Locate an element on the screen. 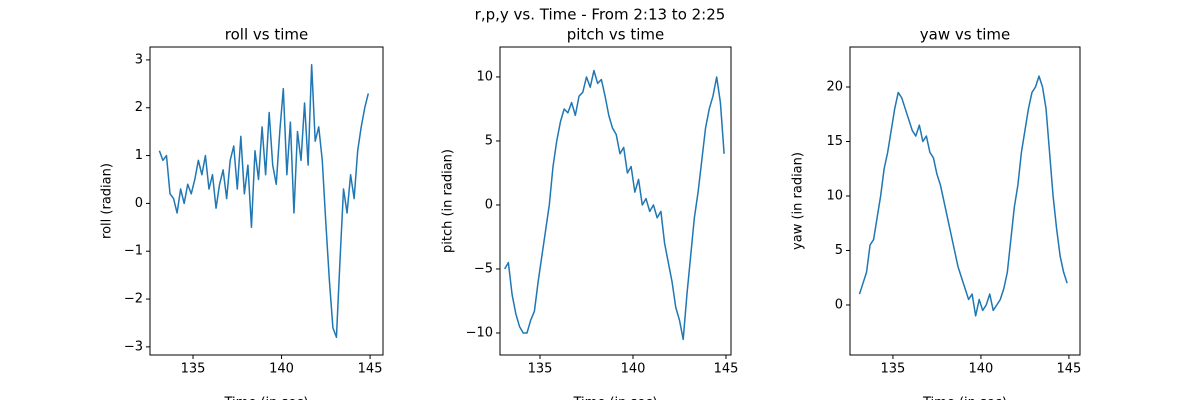 The width and height of the screenshot is (1200, 400). y-axis-label: pitch (in radian) is located at coordinates (448, 201).